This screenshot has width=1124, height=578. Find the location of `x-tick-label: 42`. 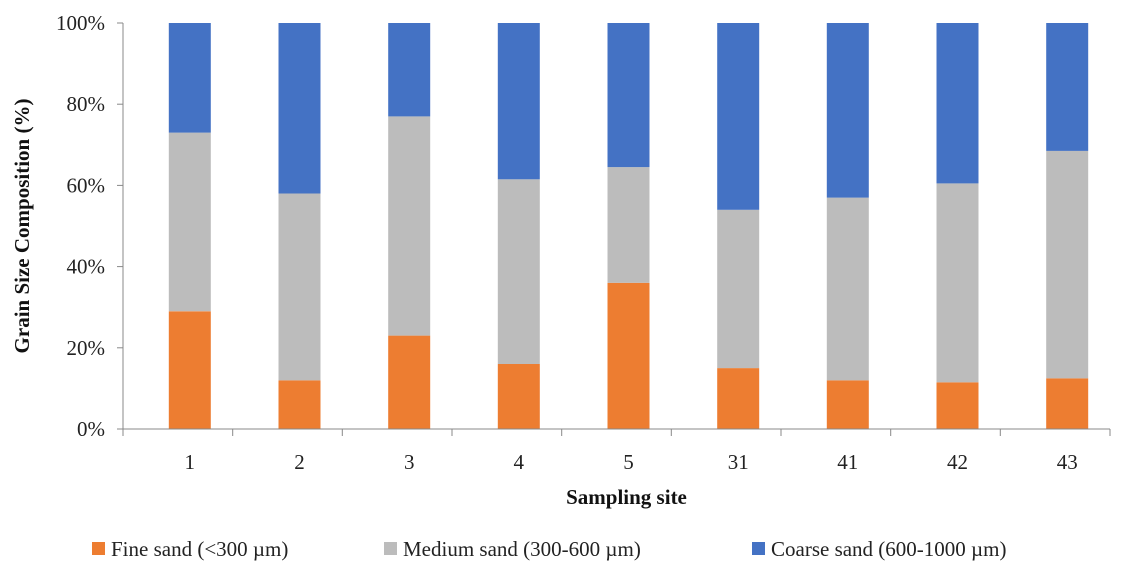

x-tick-label: 42 is located at coordinates (957, 462).